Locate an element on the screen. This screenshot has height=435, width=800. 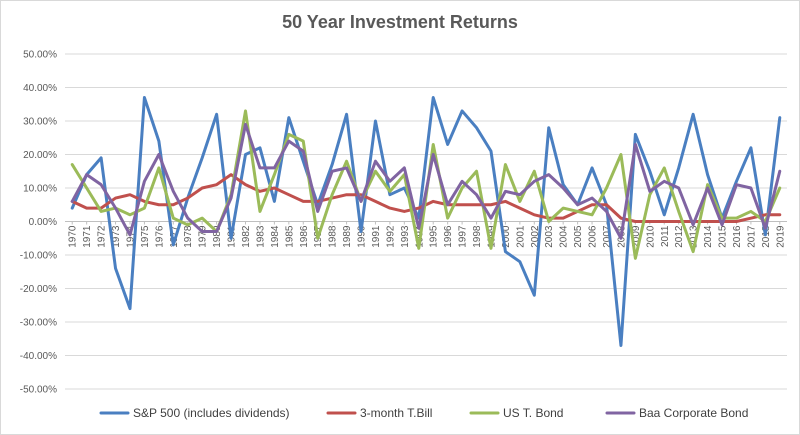
x-tick-label: 1982 is located at coordinates (246, 236).